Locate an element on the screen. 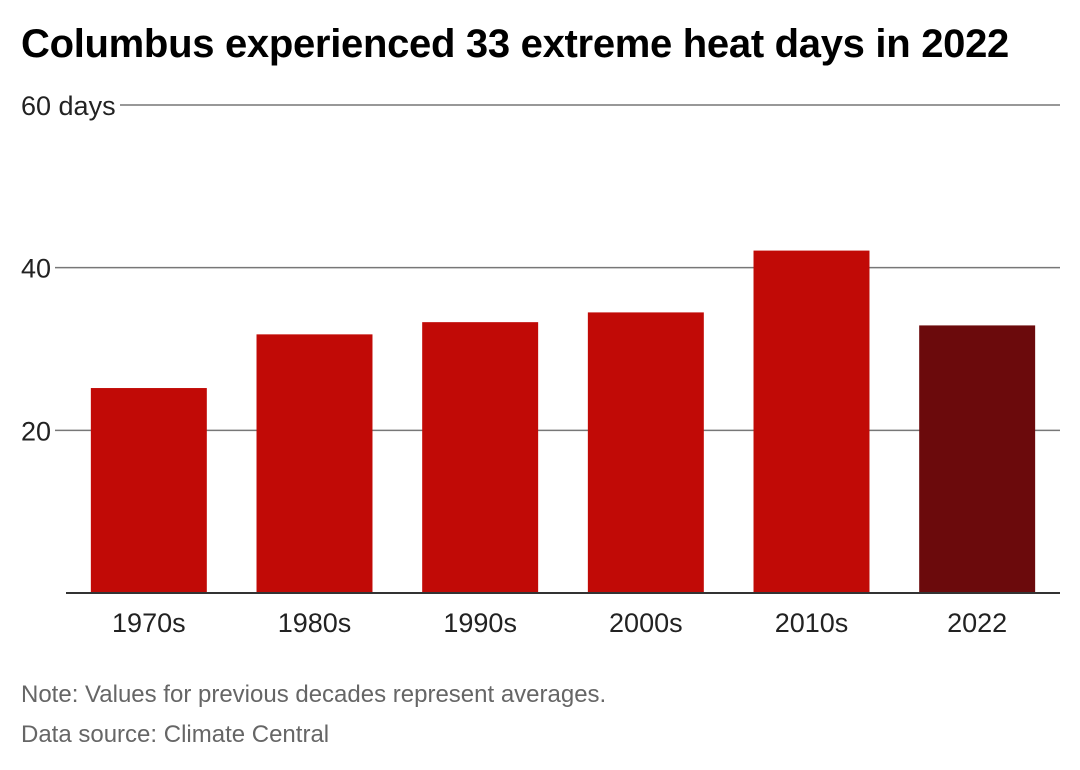 This screenshot has width=1080, height=770. x-tick-label: 2000s is located at coordinates (646, 623).